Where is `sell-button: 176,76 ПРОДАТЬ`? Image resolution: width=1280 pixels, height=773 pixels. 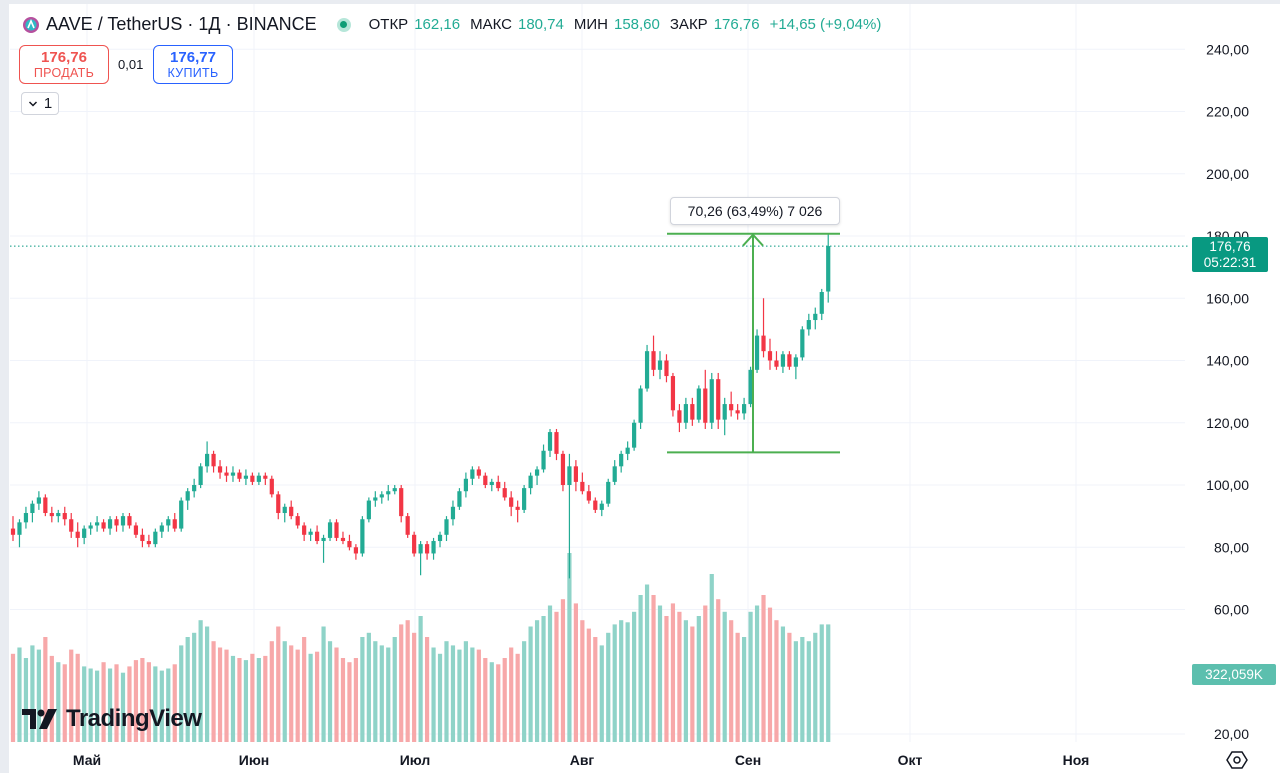 sell-button: 176,76 ПРОДАТЬ is located at coordinates (64, 64).